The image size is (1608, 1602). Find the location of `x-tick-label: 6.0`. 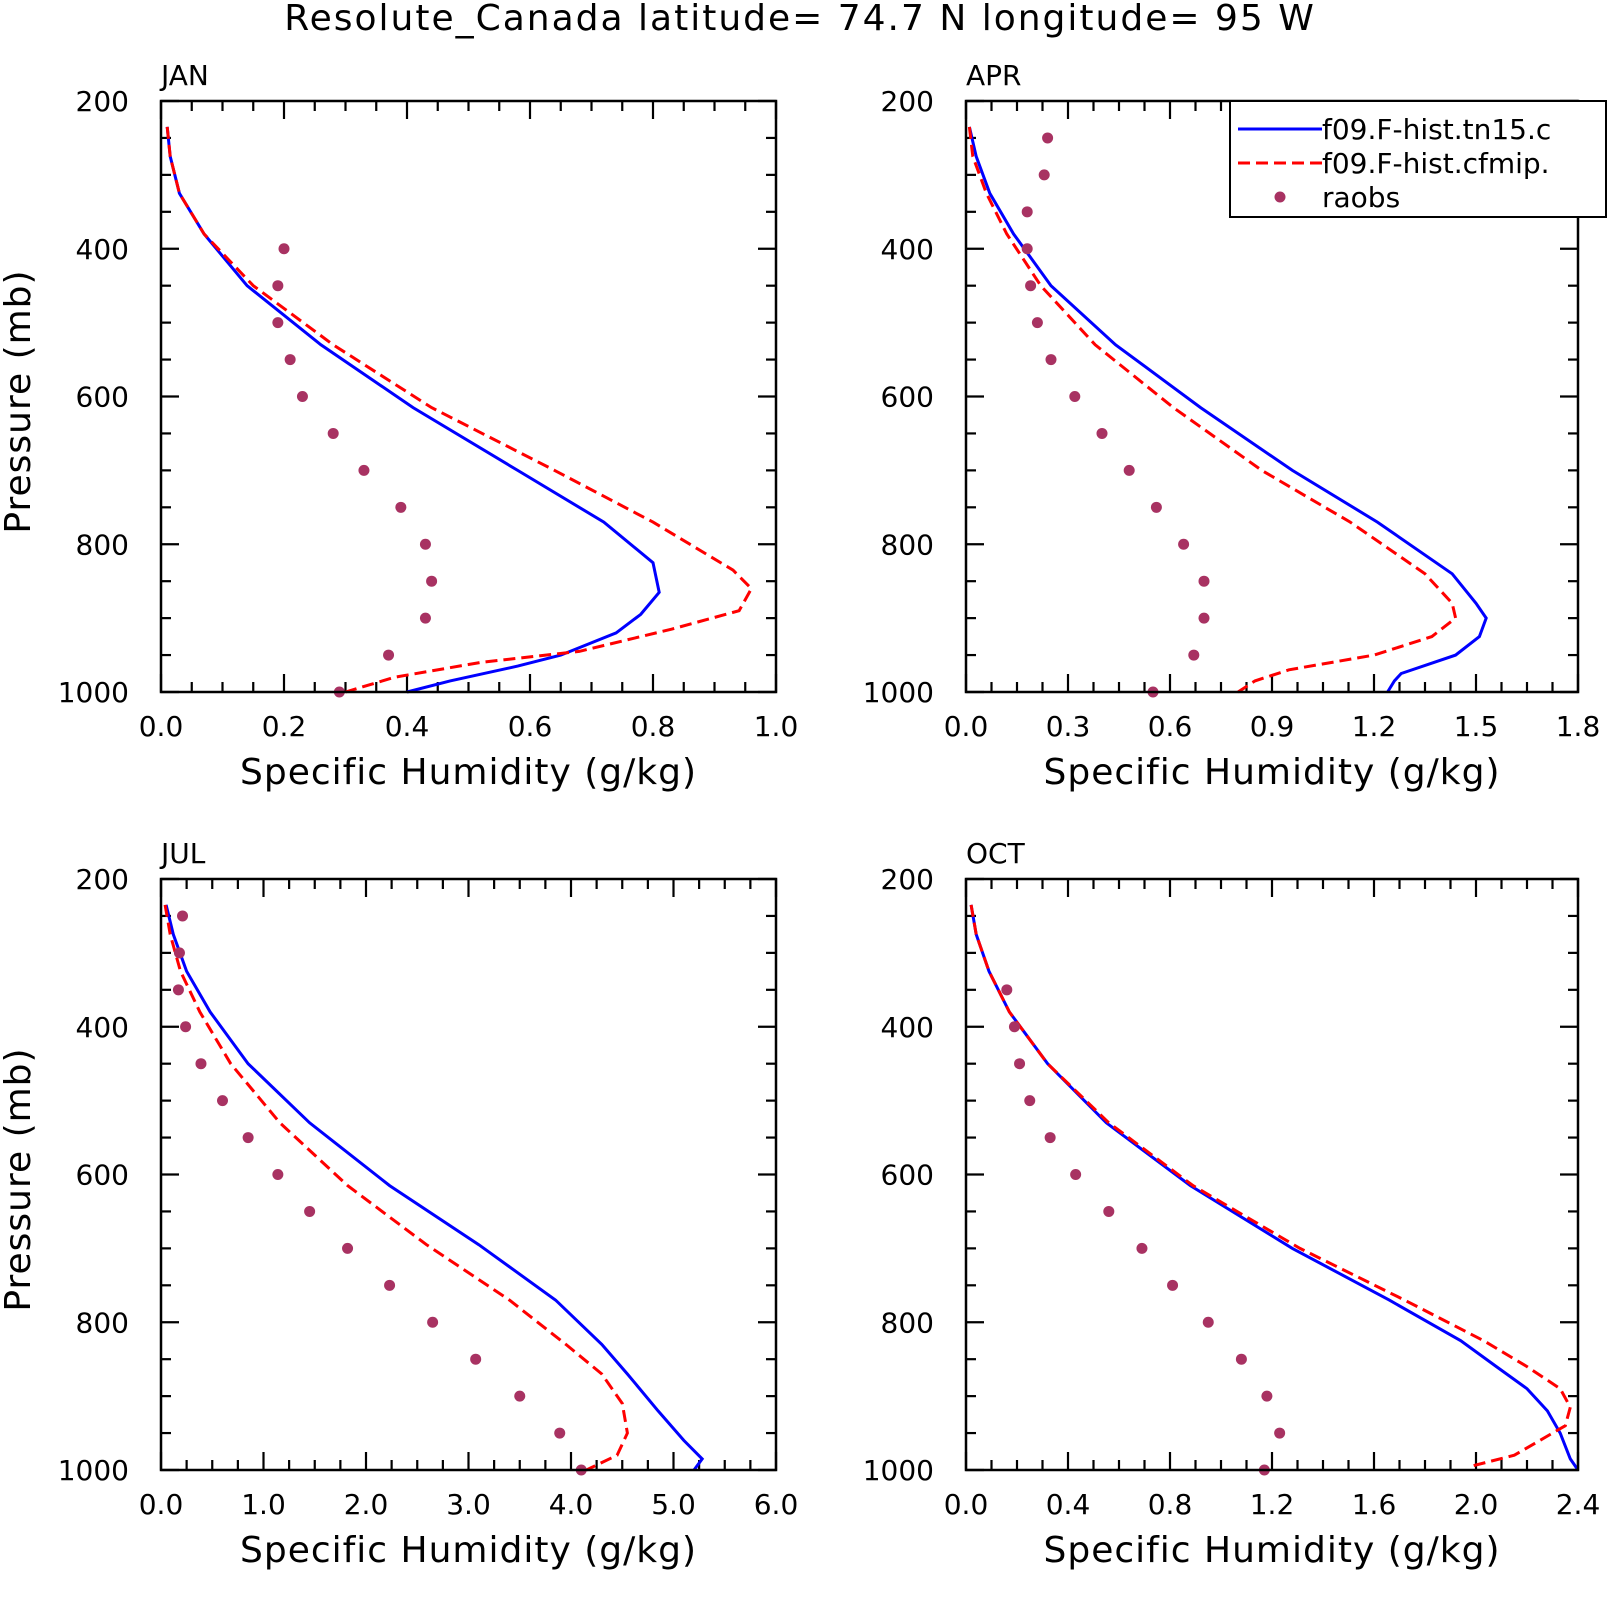

x-tick-label: 6.0 is located at coordinates (776, 1504).